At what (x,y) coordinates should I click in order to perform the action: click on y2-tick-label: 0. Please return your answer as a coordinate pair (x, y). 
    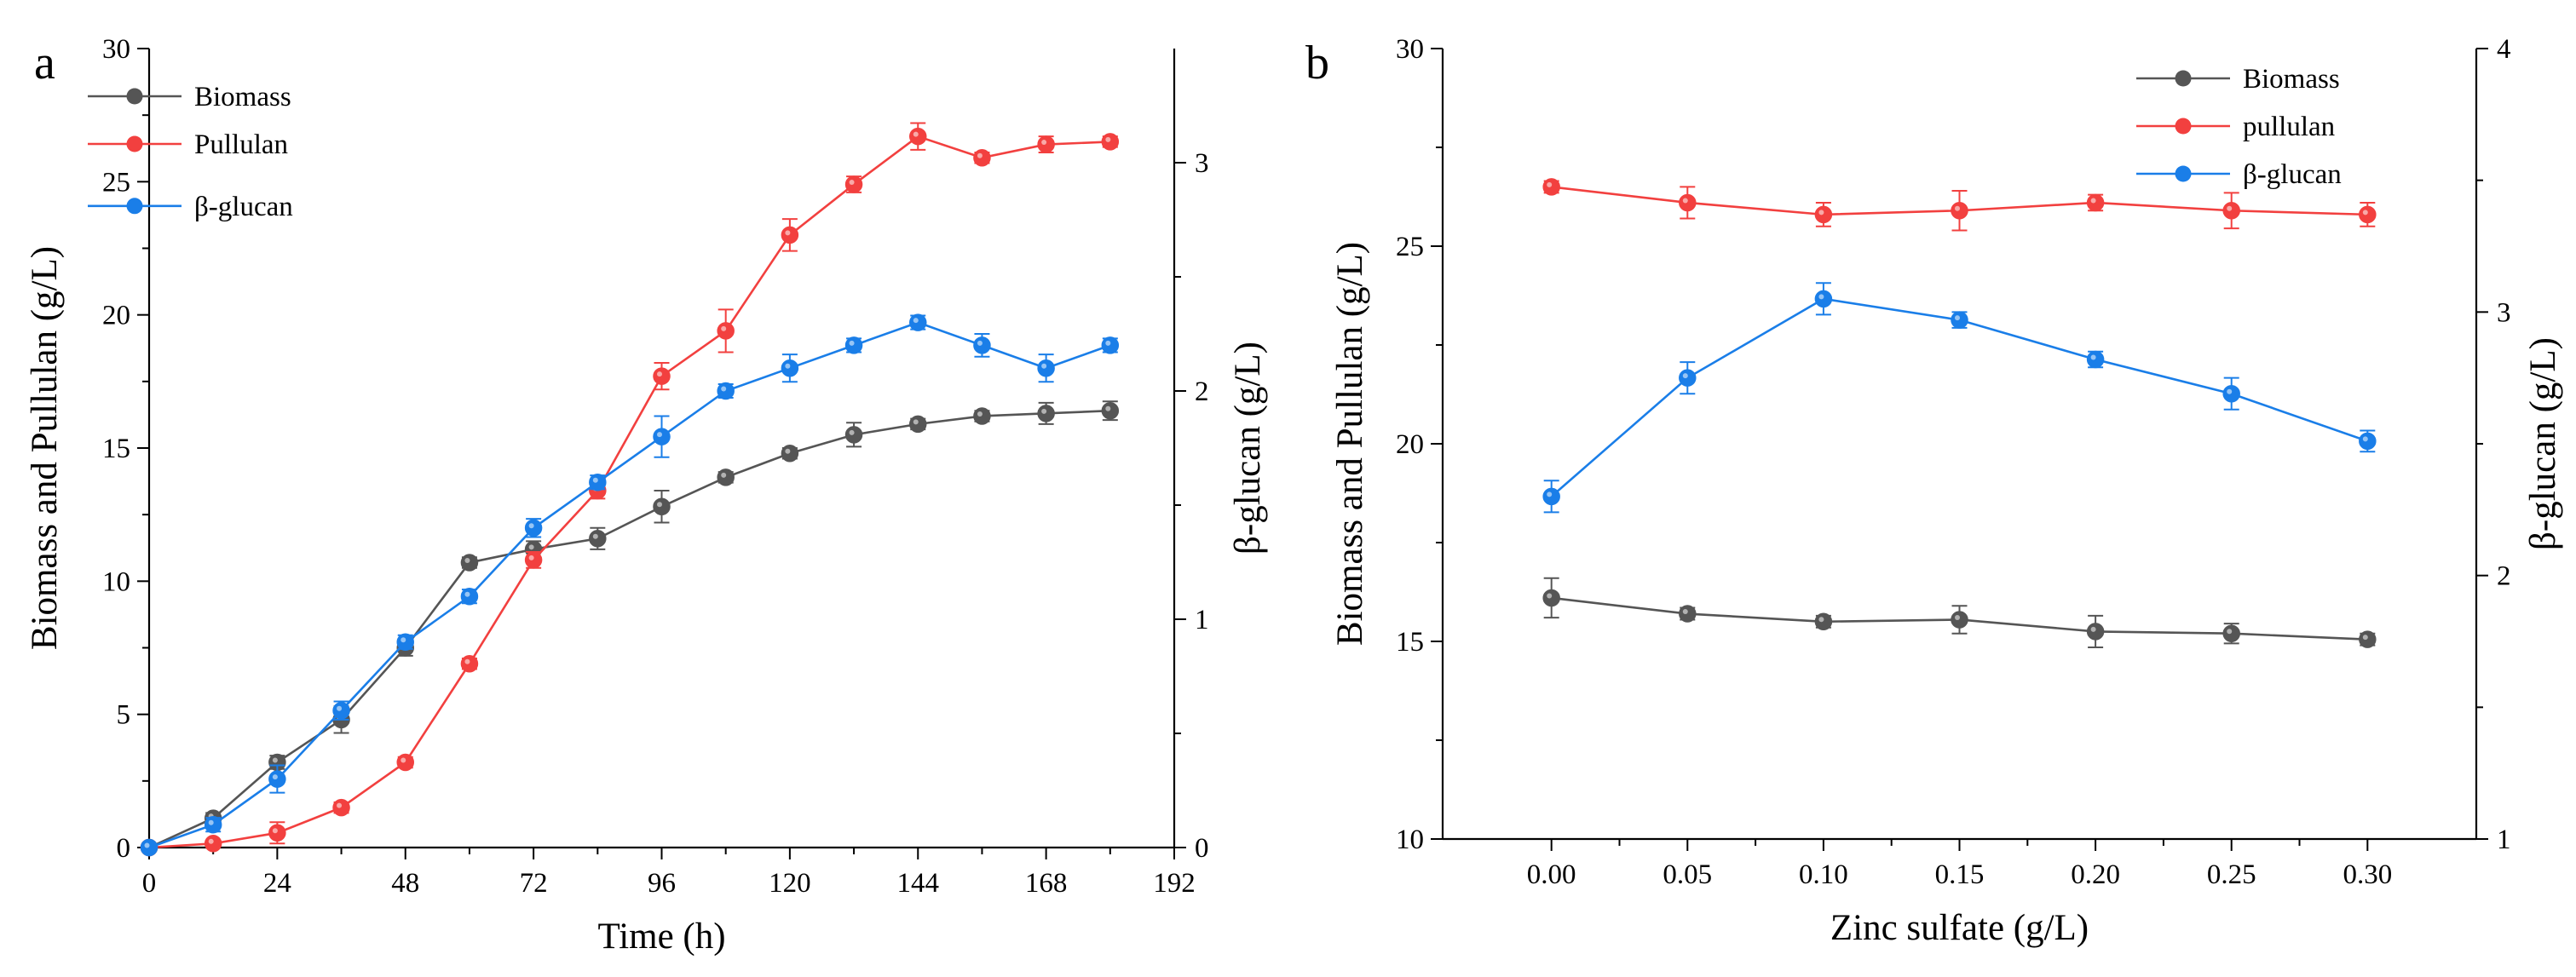
    Looking at the image, I should click on (1202, 848).